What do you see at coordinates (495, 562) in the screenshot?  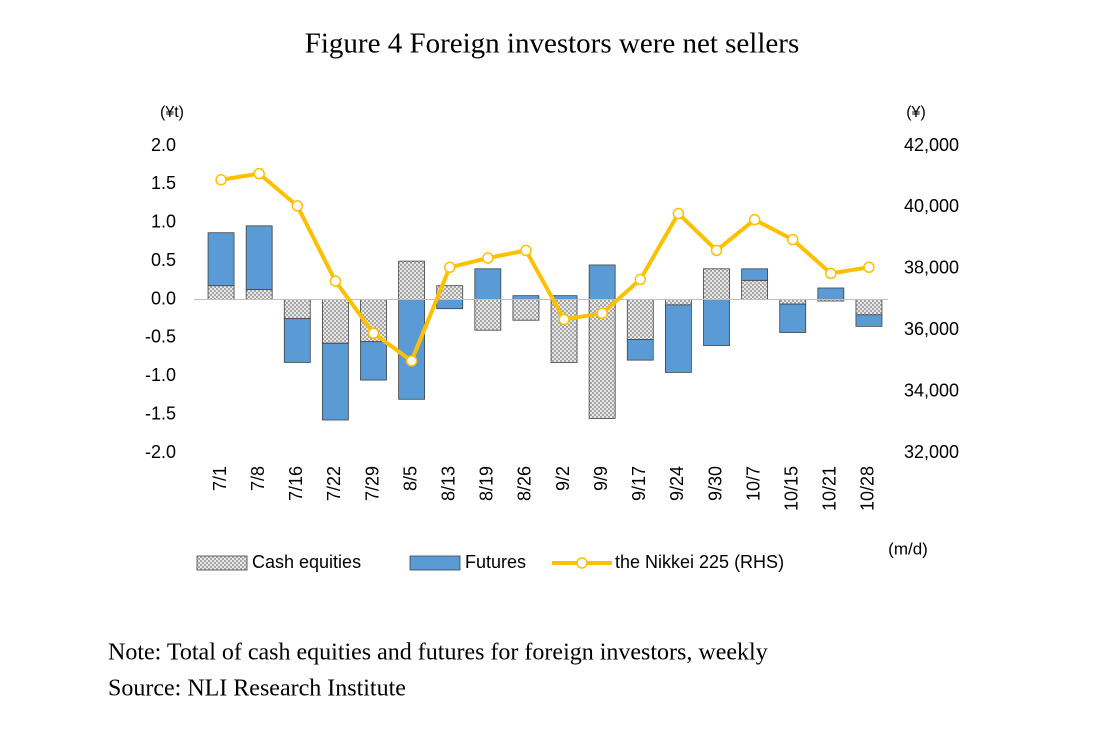 I see `legend-label: Futures` at bounding box center [495, 562].